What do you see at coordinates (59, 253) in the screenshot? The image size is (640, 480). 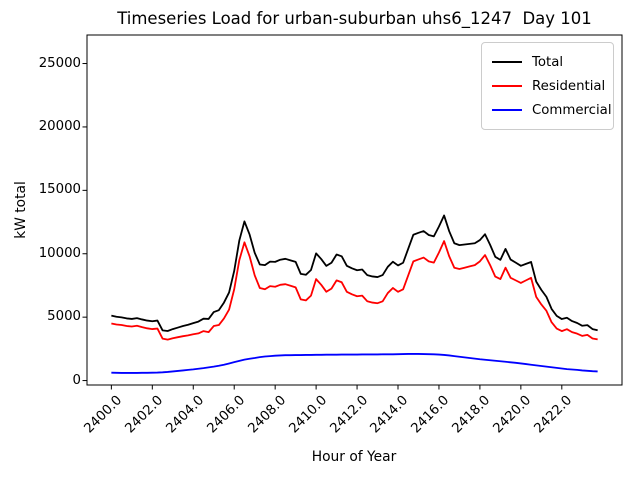 I see `y-tick-label: 10000` at bounding box center [59, 253].